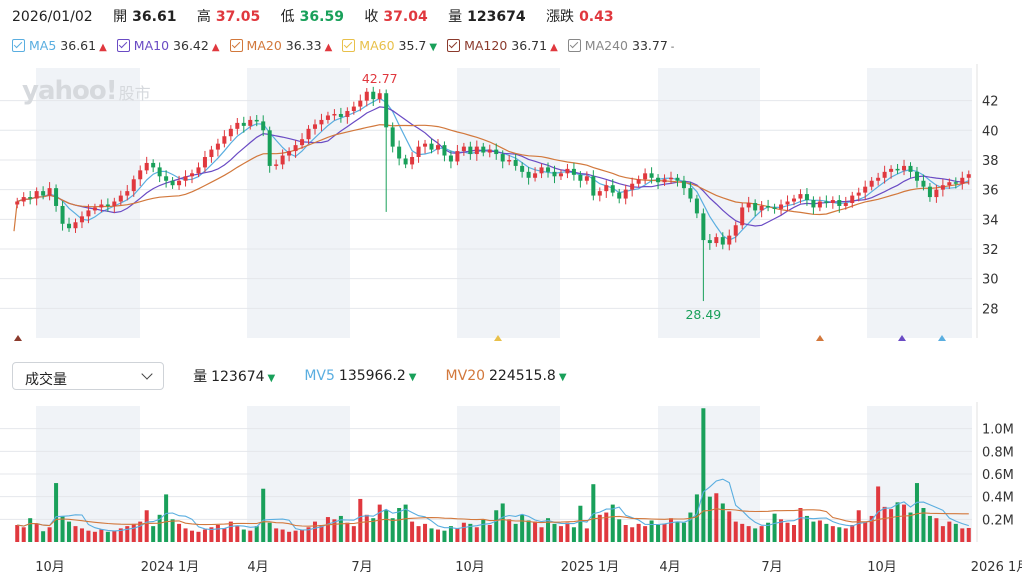 The width and height of the screenshot is (1022, 578). I want to click on ma-toggle-ma5: MA5 36.61 ▲, so click(59, 45).